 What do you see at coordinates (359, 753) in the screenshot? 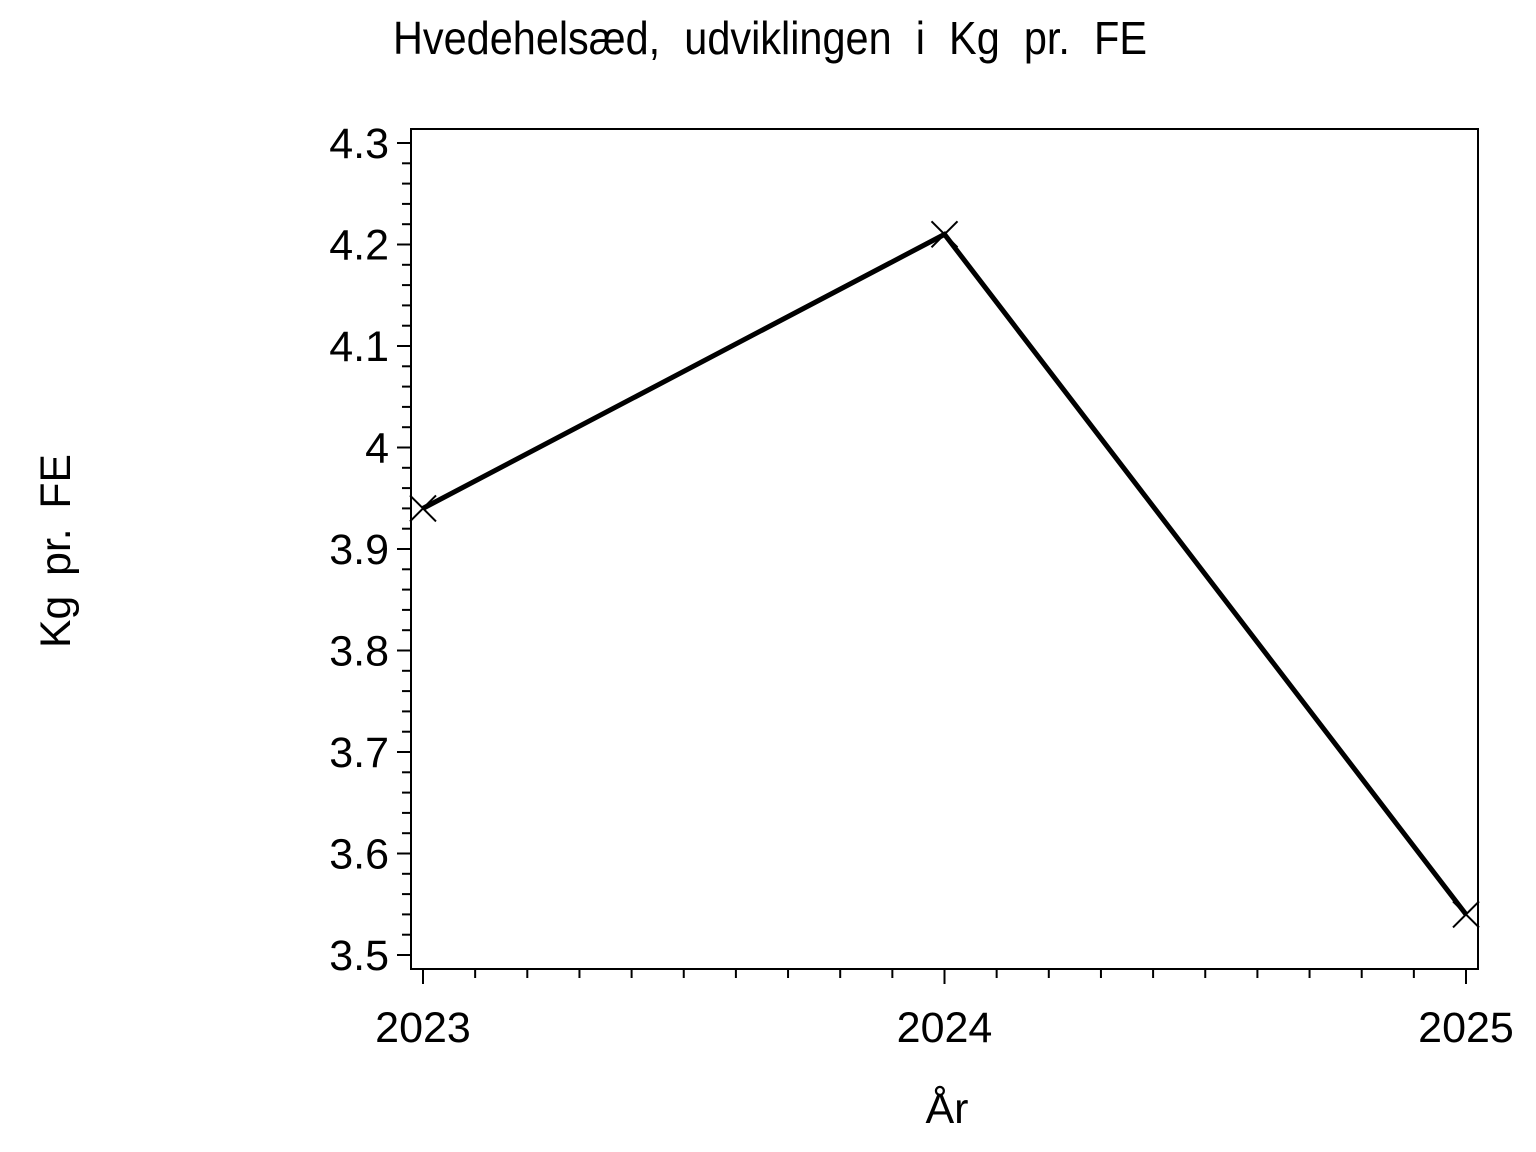
I see `y-tick-label: 3.7` at bounding box center [359, 753].